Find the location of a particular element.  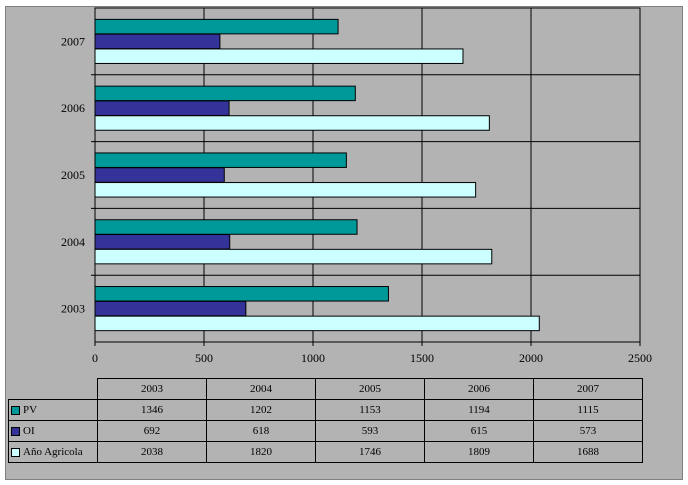

x-tick-label: 500 is located at coordinates (204, 358).